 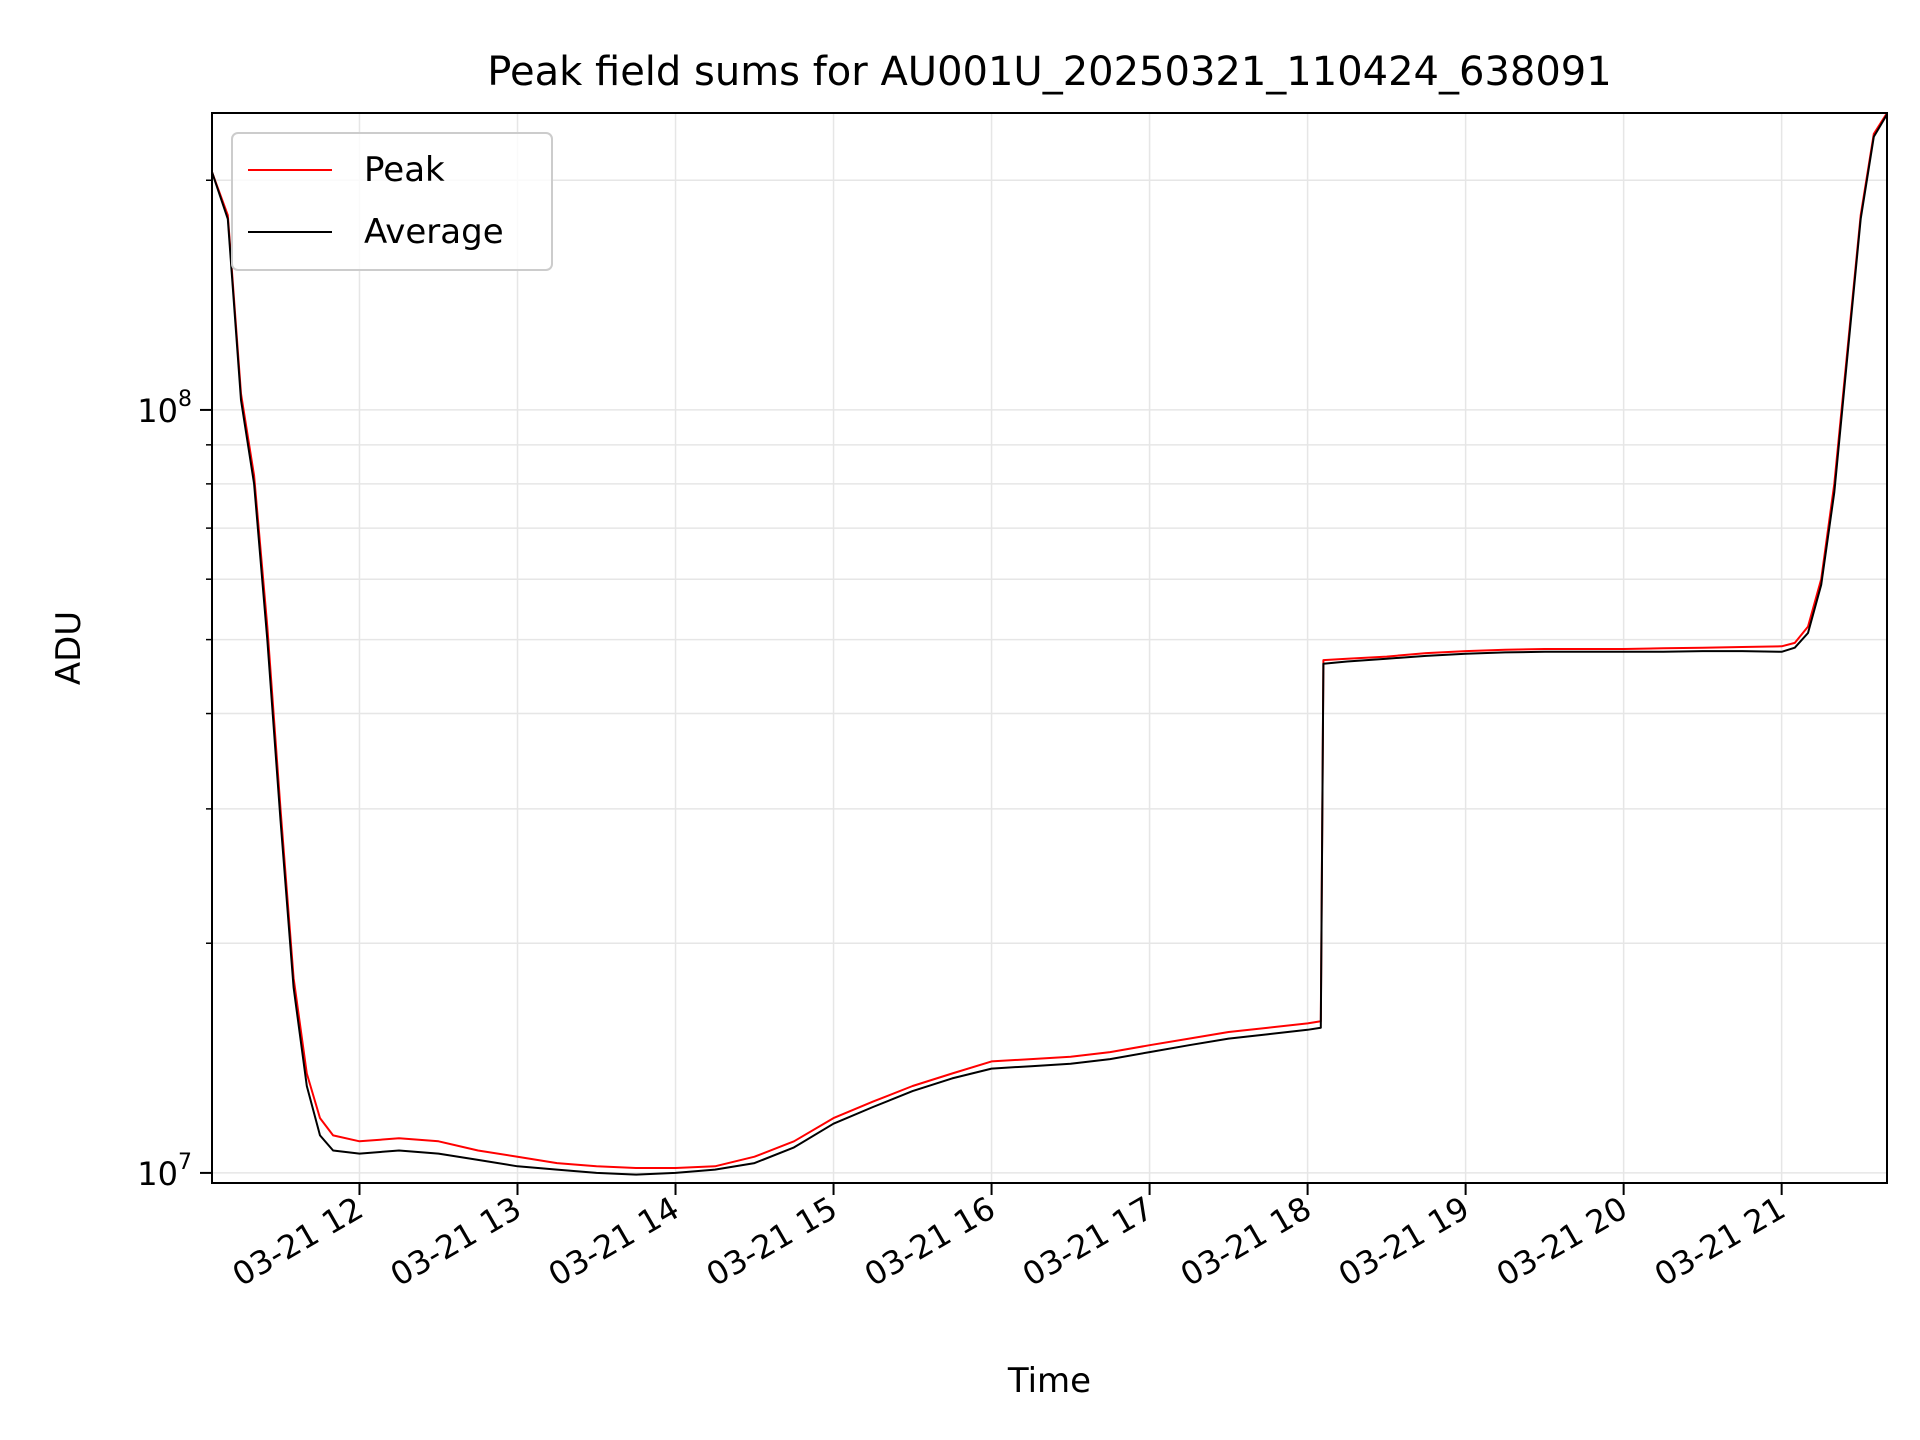 I want to click on y-tick-label: 10⁸, so click(x=164, y=408).